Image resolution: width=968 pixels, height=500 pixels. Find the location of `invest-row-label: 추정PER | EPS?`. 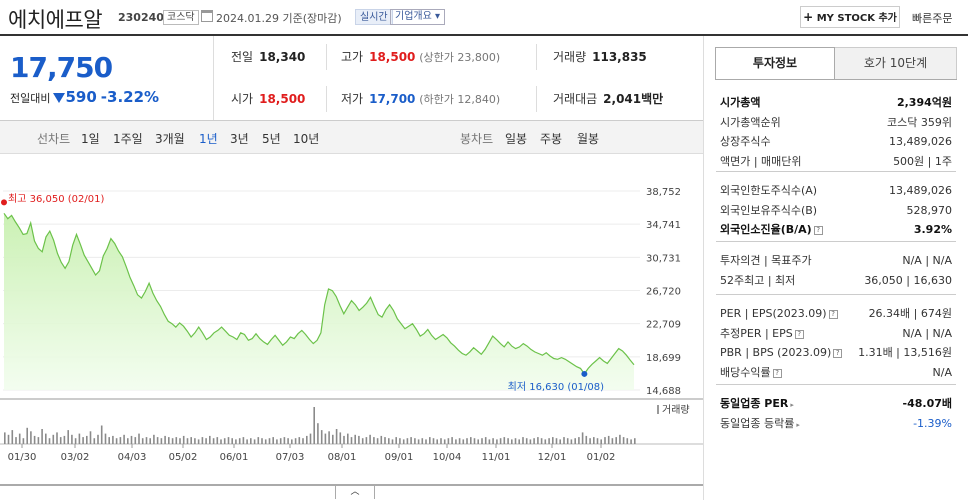

invest-row-label: 추정PER | EPS? is located at coordinates (762, 333).